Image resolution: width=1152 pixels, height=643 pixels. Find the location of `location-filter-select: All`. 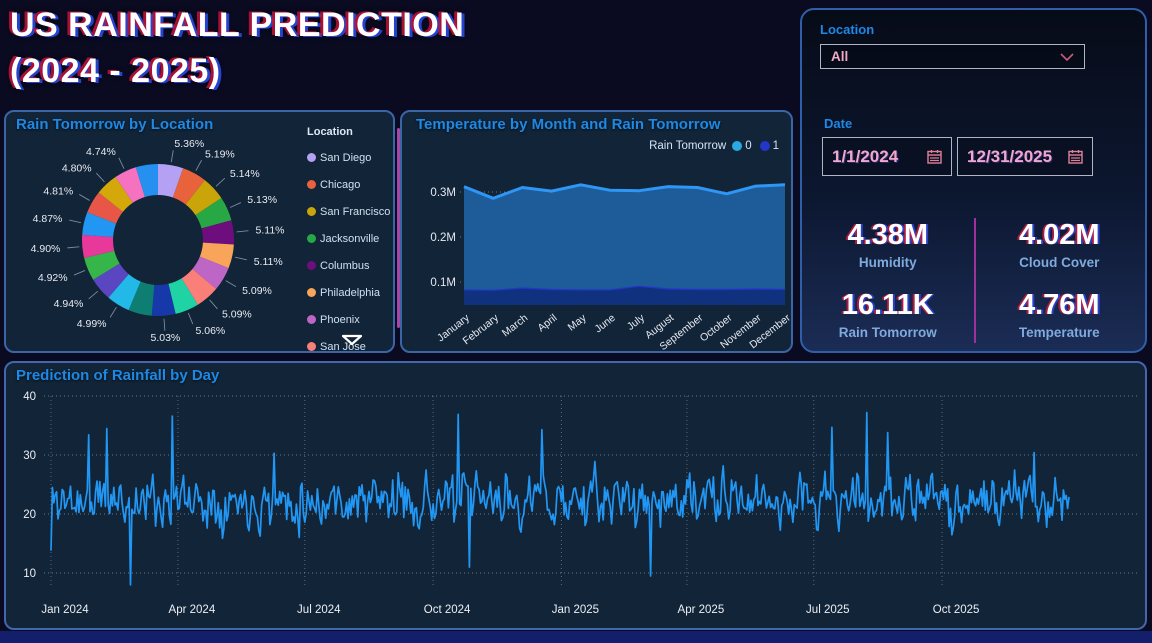

location-filter-select: All is located at coordinates (952, 56).